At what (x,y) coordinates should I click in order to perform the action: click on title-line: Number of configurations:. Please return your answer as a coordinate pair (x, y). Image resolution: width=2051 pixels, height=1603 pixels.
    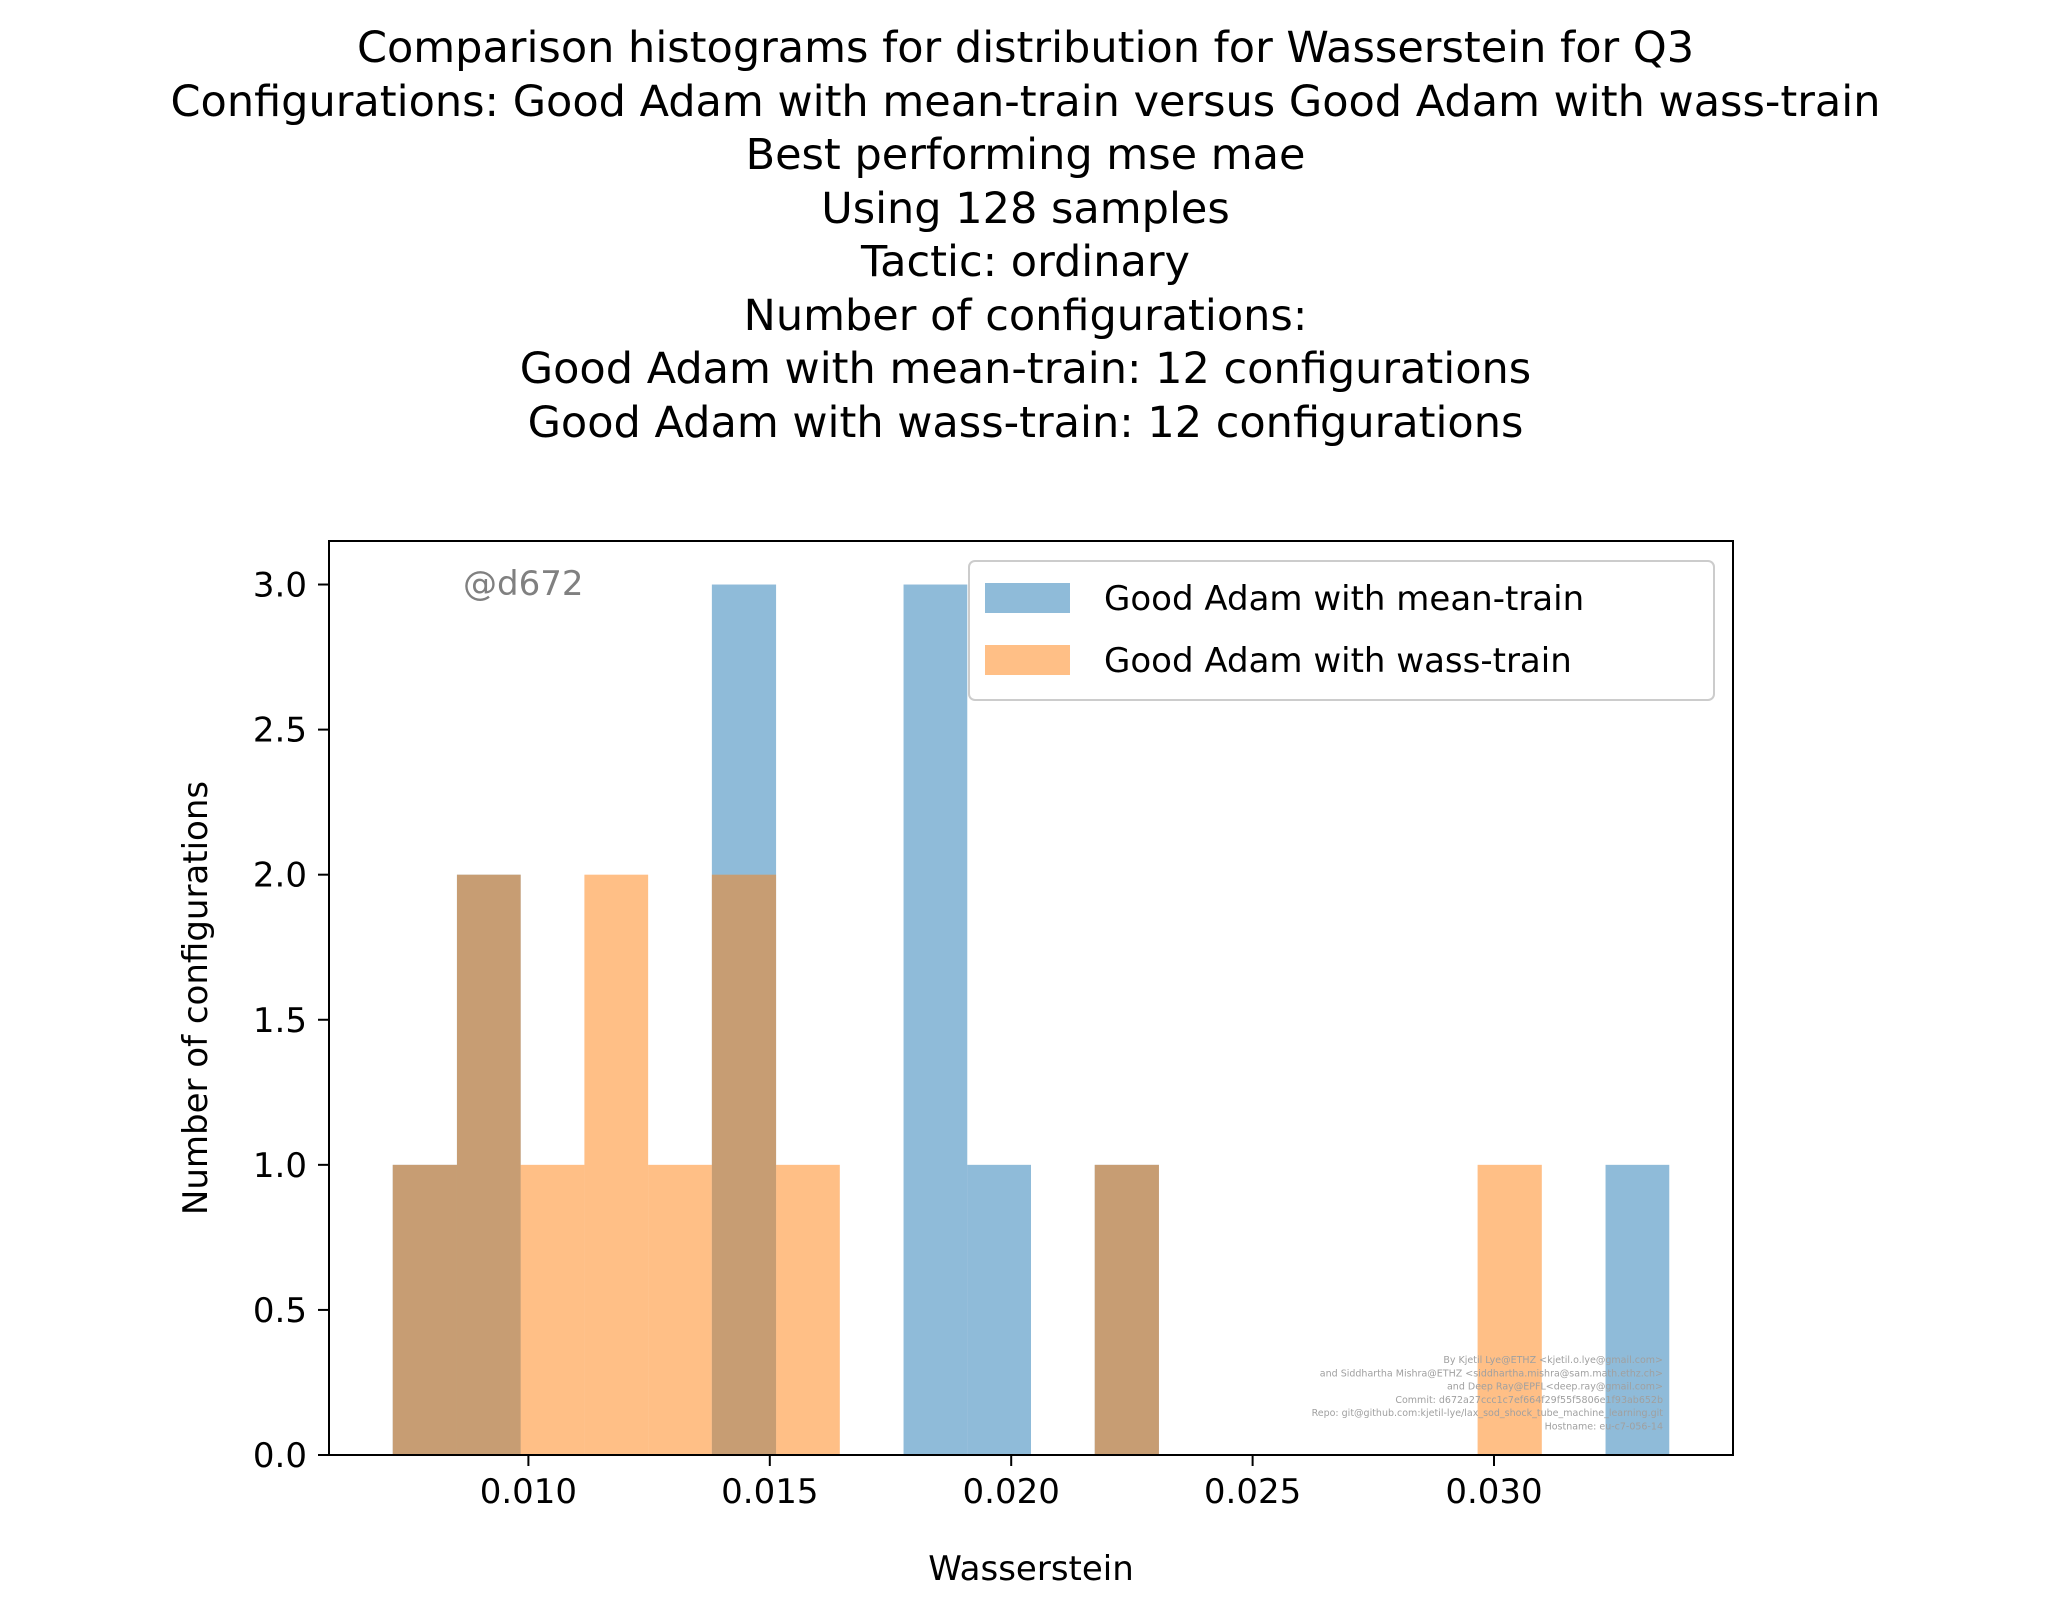
    Looking at the image, I should click on (1025, 315).